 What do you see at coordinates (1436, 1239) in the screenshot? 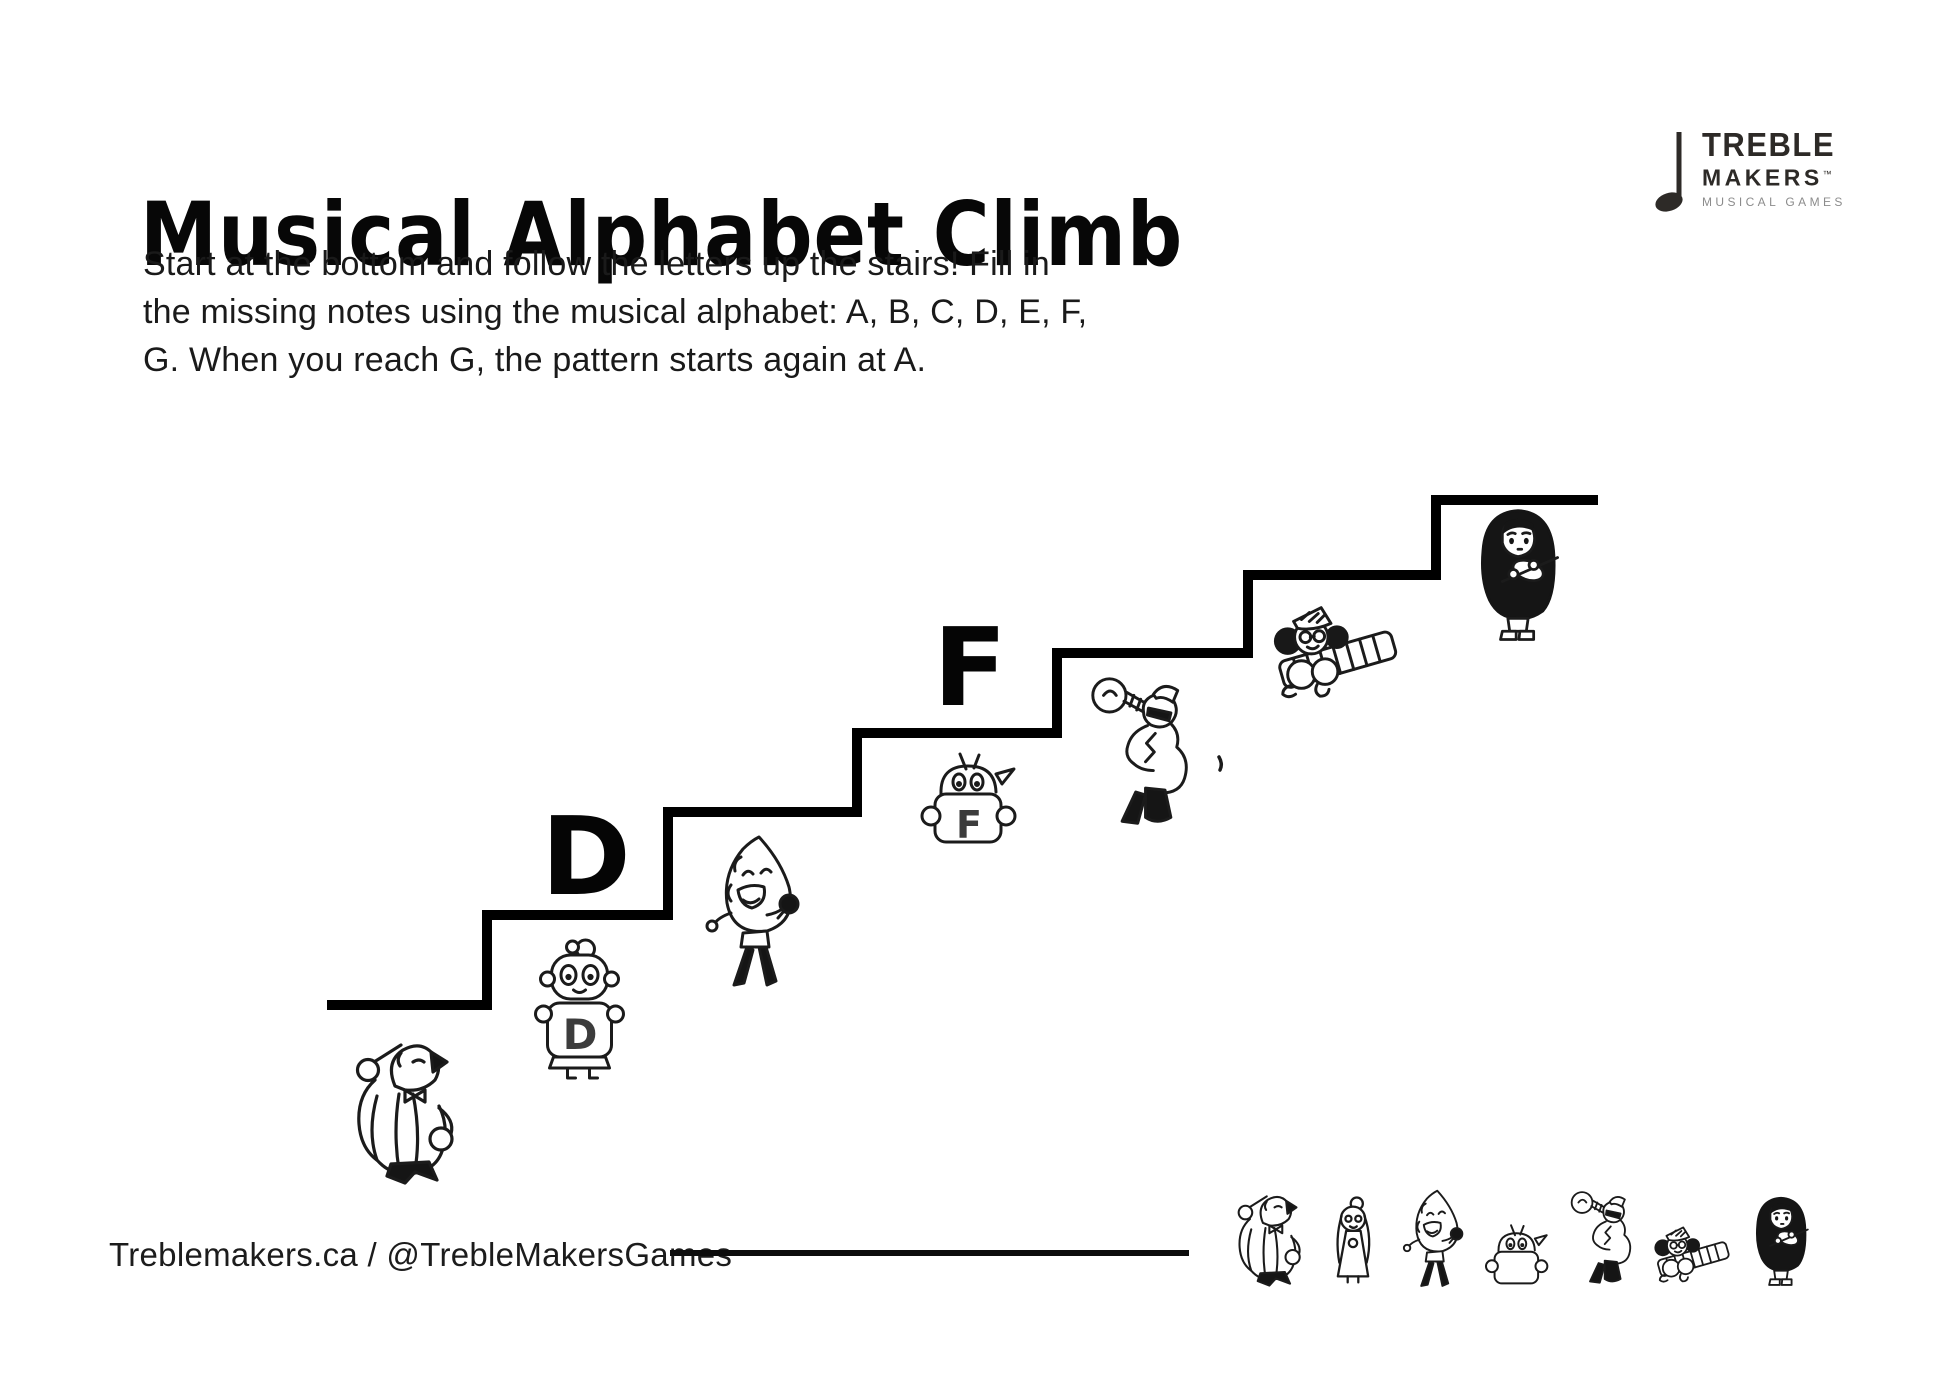
I see `mascot-pick-singer` at bounding box center [1436, 1239].